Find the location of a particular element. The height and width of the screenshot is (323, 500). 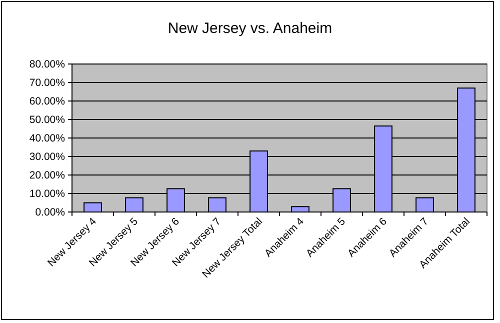

y-tick-label: 10.00% is located at coordinates (47, 194).